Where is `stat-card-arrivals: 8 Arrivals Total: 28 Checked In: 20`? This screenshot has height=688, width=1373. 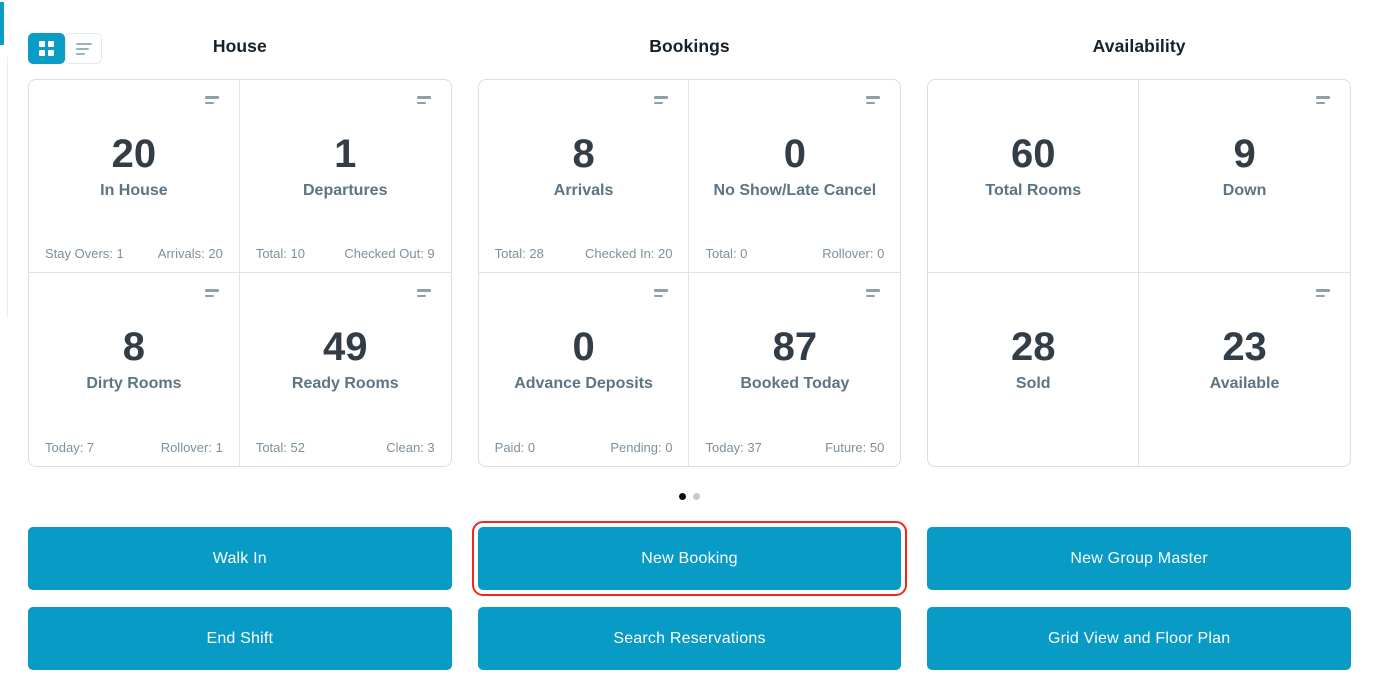
stat-card-arrivals: 8 Arrivals Total: 28 Checked In: 20 is located at coordinates (584, 176).